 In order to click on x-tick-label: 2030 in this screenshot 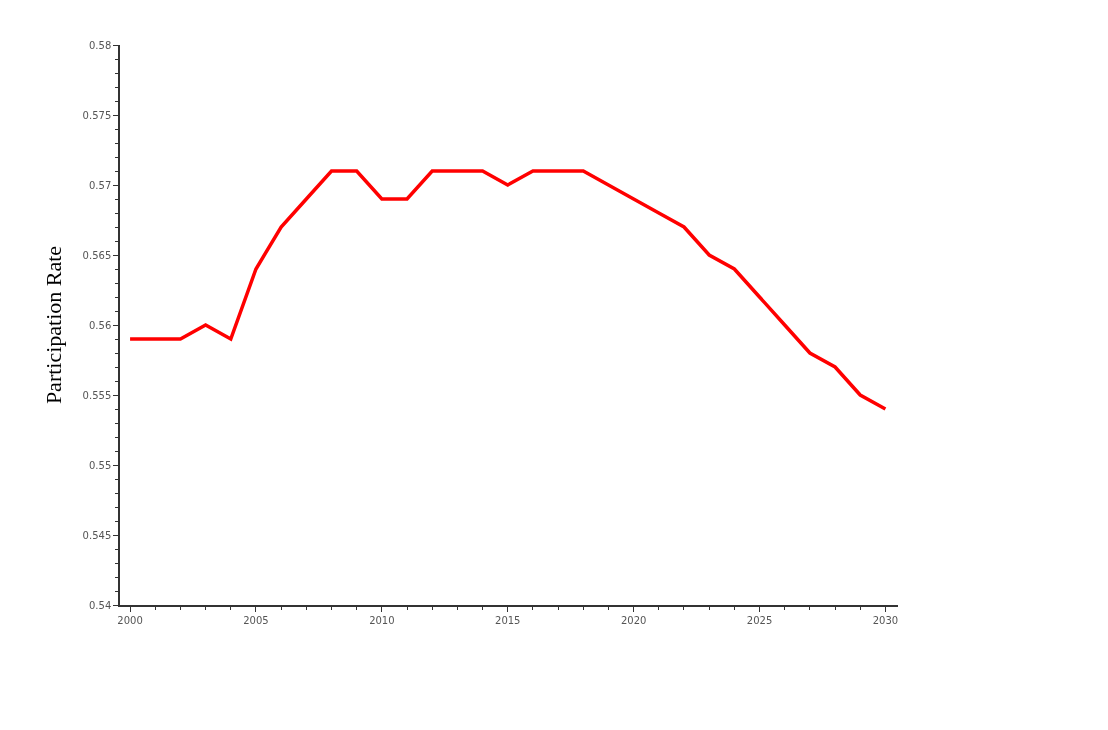, I will do `click(885, 620)`.